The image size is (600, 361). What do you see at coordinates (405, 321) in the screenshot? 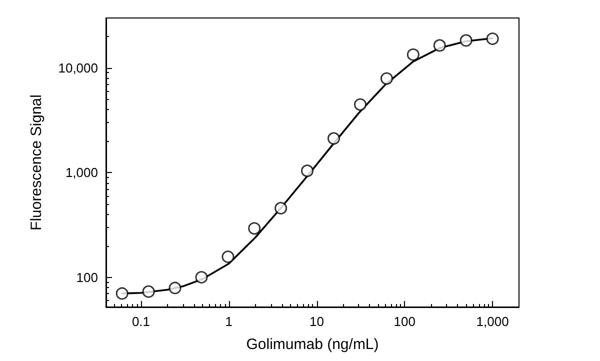
I see `x-tick-label: 100` at bounding box center [405, 321].